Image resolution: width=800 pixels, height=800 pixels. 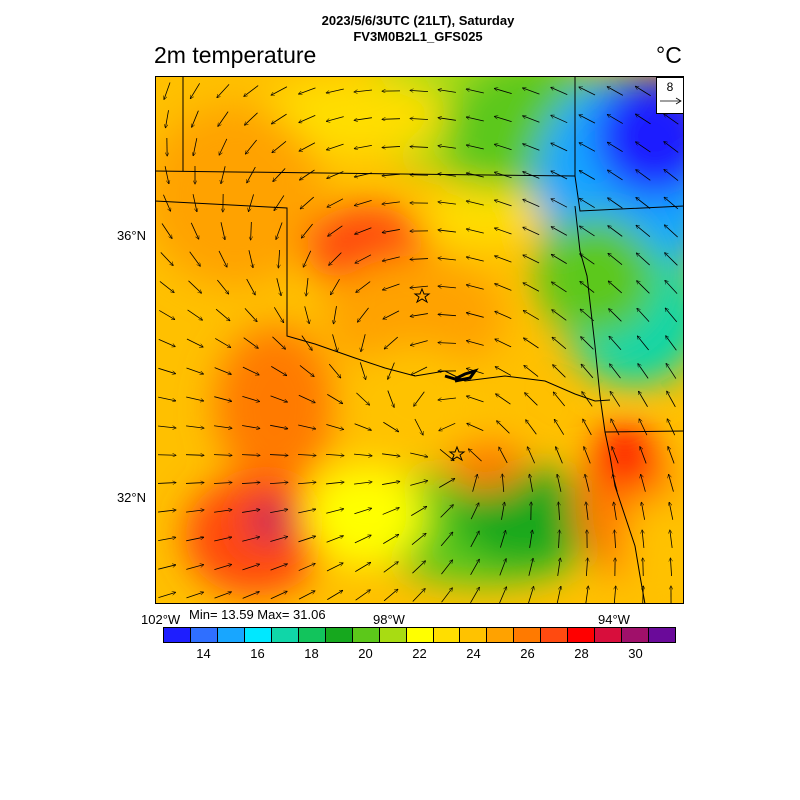 I want to click on lon-label-102w: 102°W, so click(x=161, y=619).